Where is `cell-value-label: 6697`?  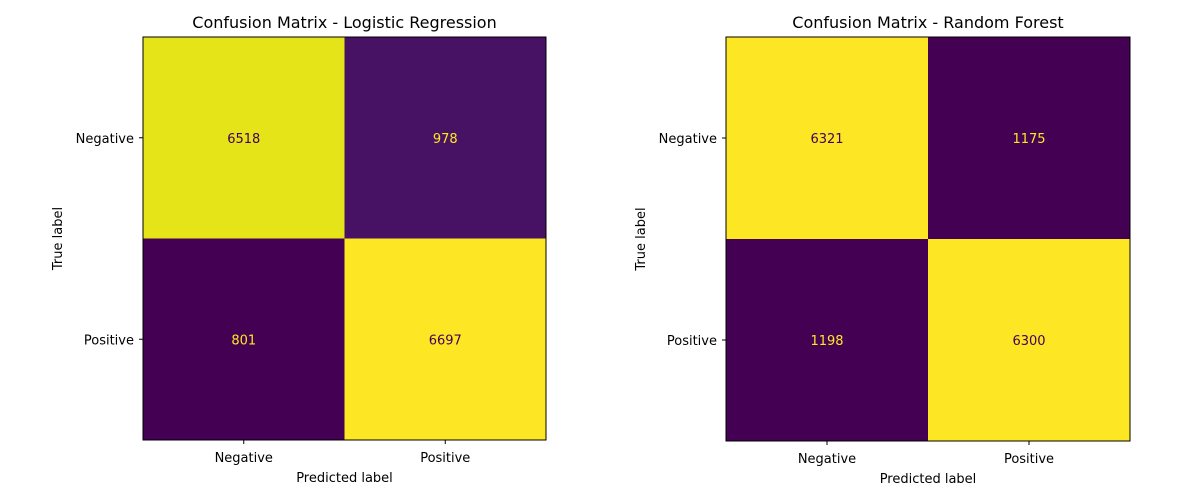
cell-value-label: 6697 is located at coordinates (445, 340).